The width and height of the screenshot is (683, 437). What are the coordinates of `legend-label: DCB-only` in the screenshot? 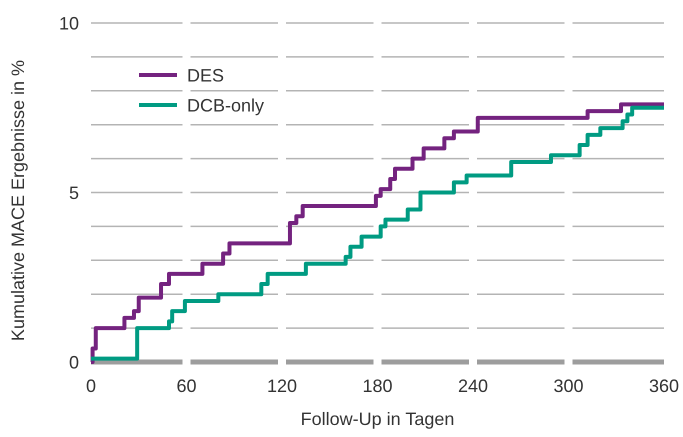 It's located at (225, 105).